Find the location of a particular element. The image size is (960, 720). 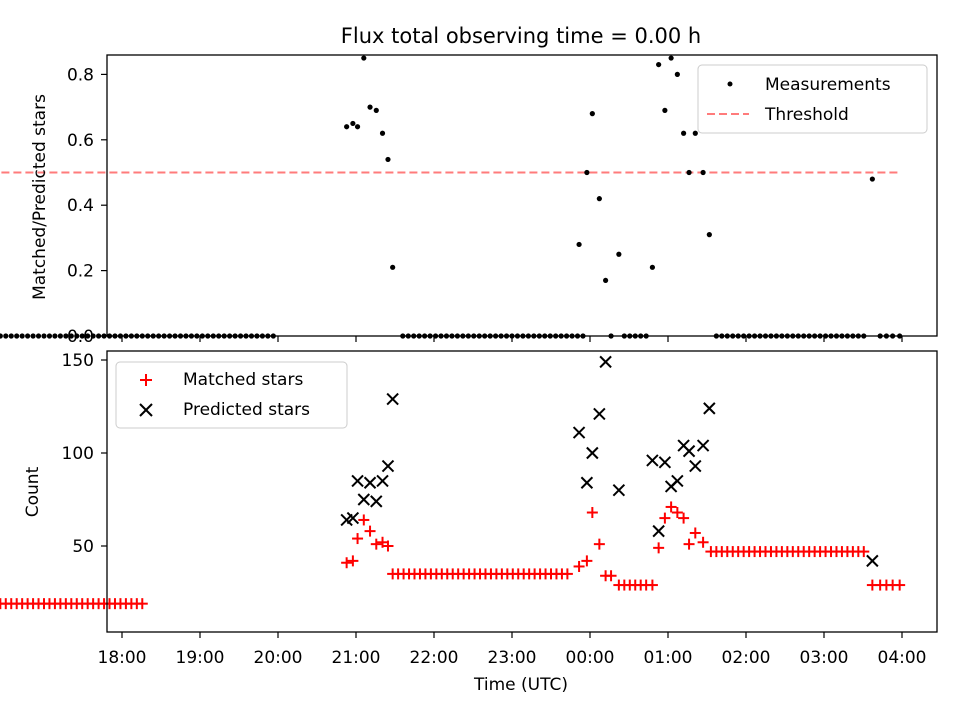

legend-predicted-marker is located at coordinates (146, 410).